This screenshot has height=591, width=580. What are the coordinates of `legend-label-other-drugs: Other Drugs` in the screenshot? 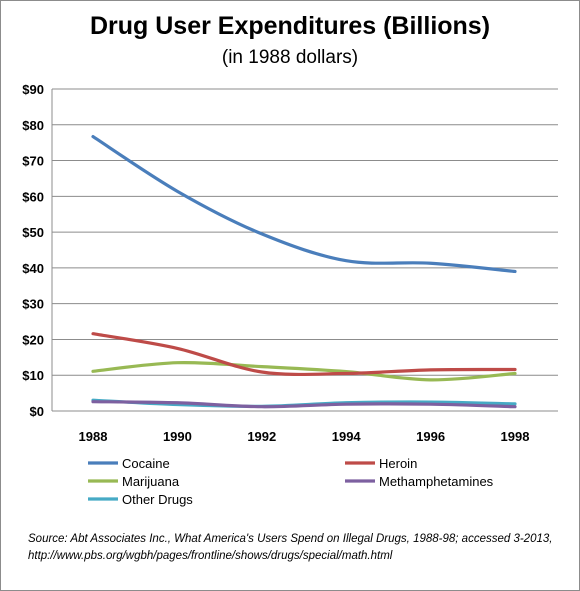 It's located at (157, 499).